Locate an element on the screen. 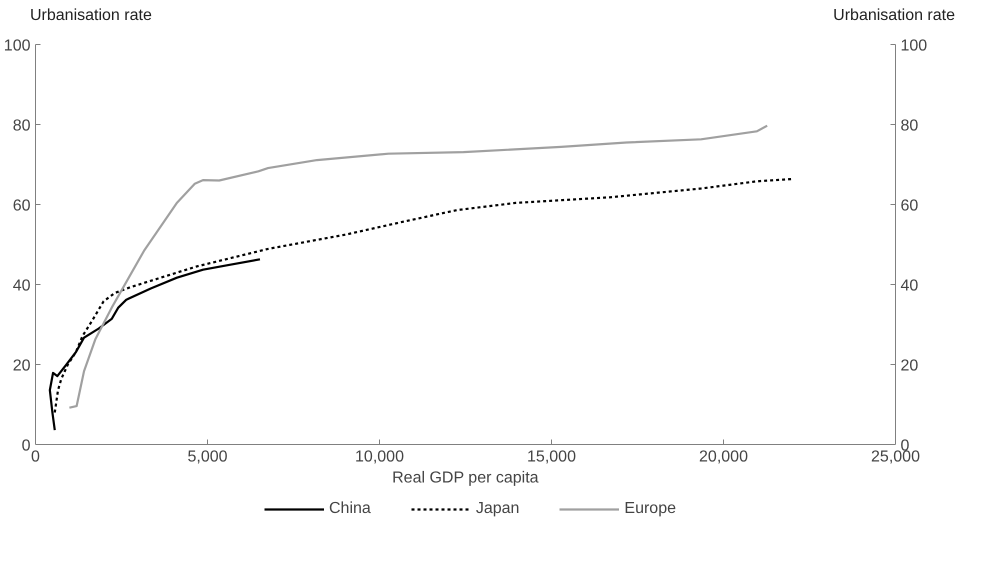  y-tick-label: 40 is located at coordinates (21, 286).